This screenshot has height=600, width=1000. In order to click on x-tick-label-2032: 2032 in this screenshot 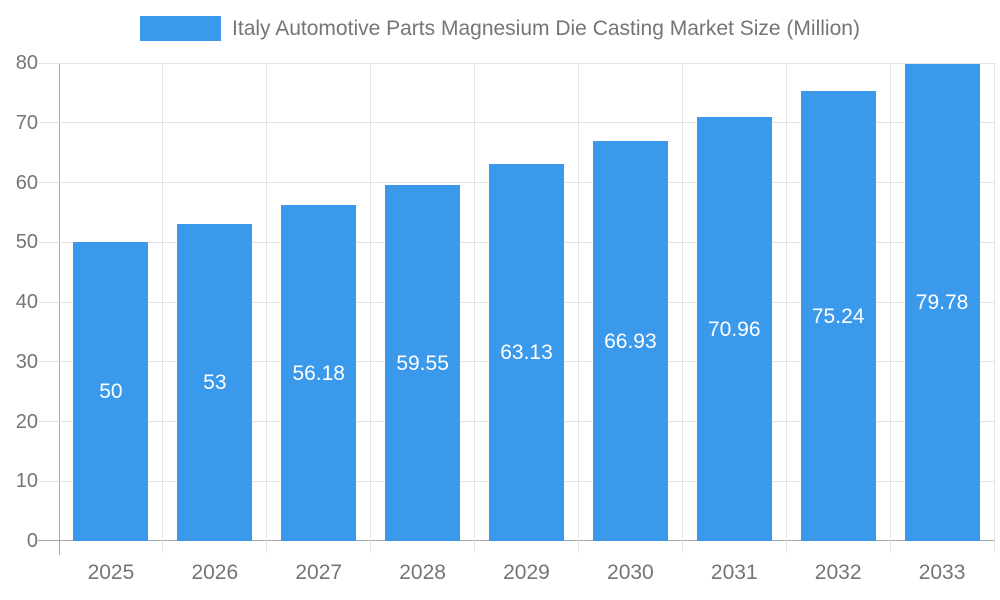, I will do `click(838, 572)`.